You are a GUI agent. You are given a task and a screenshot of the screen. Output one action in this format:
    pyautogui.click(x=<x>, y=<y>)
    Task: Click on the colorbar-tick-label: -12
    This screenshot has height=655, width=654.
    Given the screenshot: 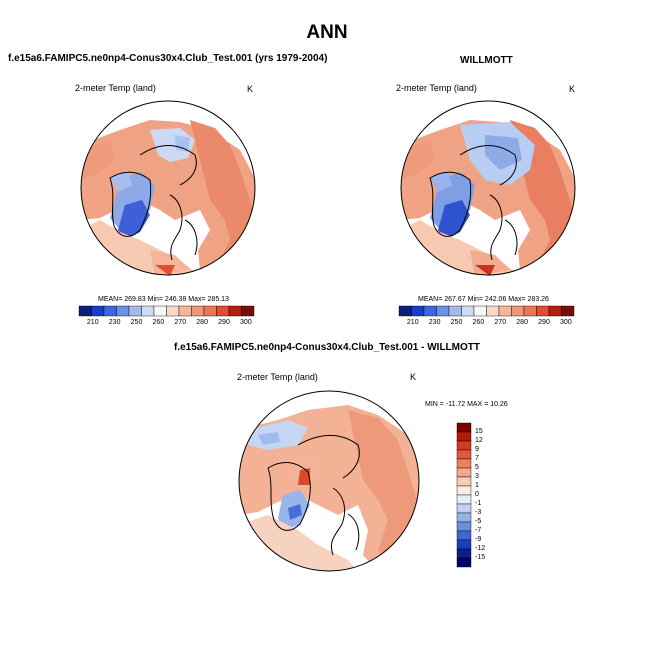 What is the action you would take?
    pyautogui.click(x=480, y=548)
    